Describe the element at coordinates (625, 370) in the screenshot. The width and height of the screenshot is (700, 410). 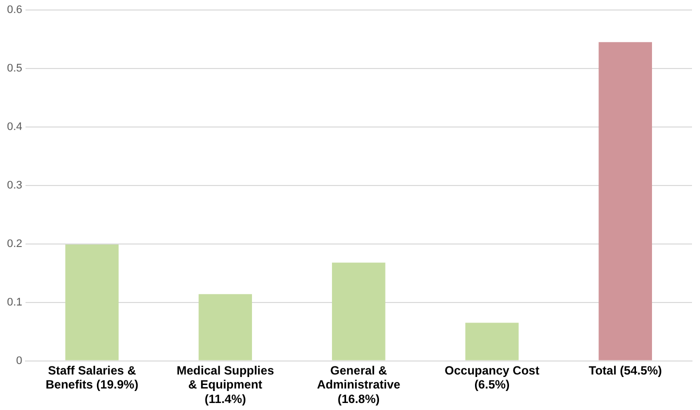
I see `x-tick-label: Total (54.5%)` at that location.